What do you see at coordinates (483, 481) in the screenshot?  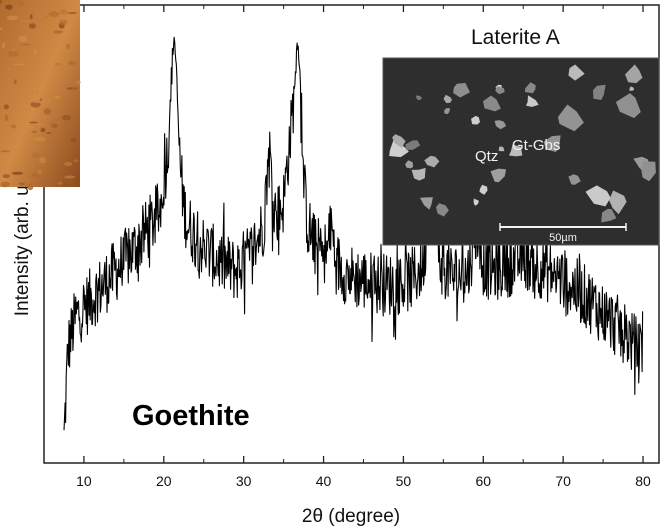 I see `x-tick-label-60: 60` at bounding box center [483, 481].